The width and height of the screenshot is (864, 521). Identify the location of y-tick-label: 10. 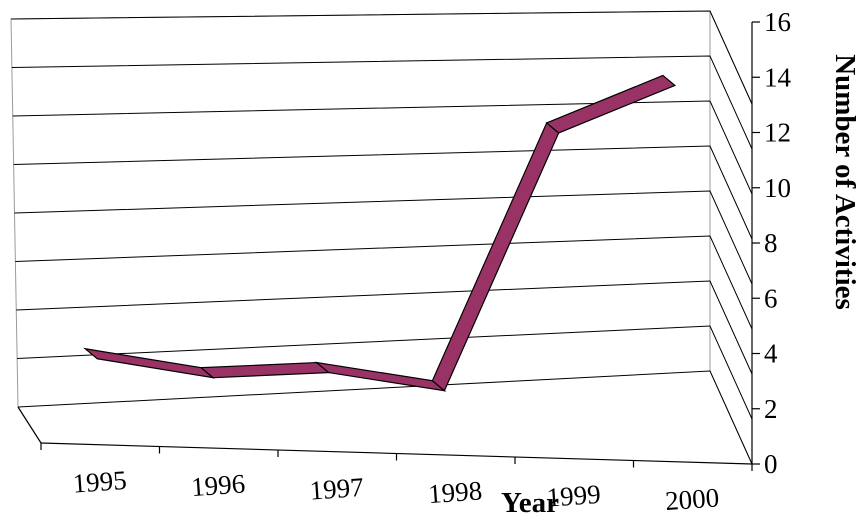
(777, 188).